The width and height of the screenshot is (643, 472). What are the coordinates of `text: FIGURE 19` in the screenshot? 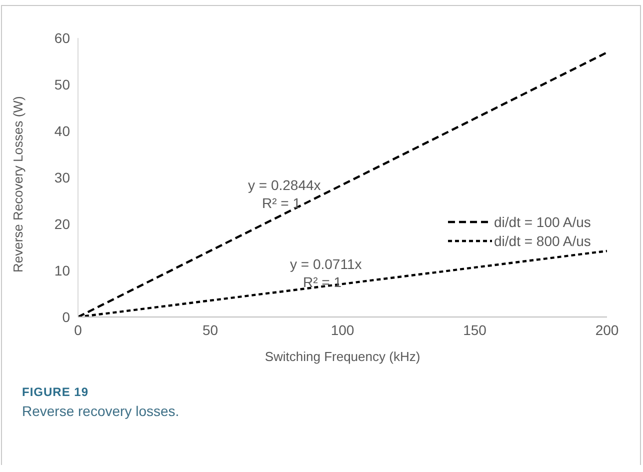 It's located at (55, 392).